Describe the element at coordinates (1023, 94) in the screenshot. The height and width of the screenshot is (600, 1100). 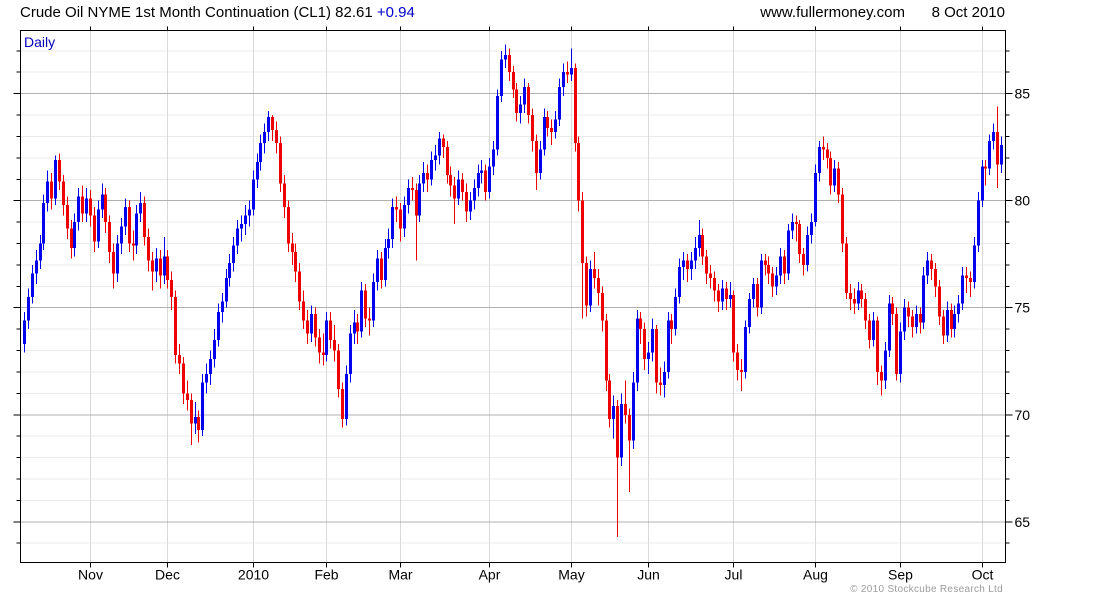
I see `y-axis-label: 85` at that location.